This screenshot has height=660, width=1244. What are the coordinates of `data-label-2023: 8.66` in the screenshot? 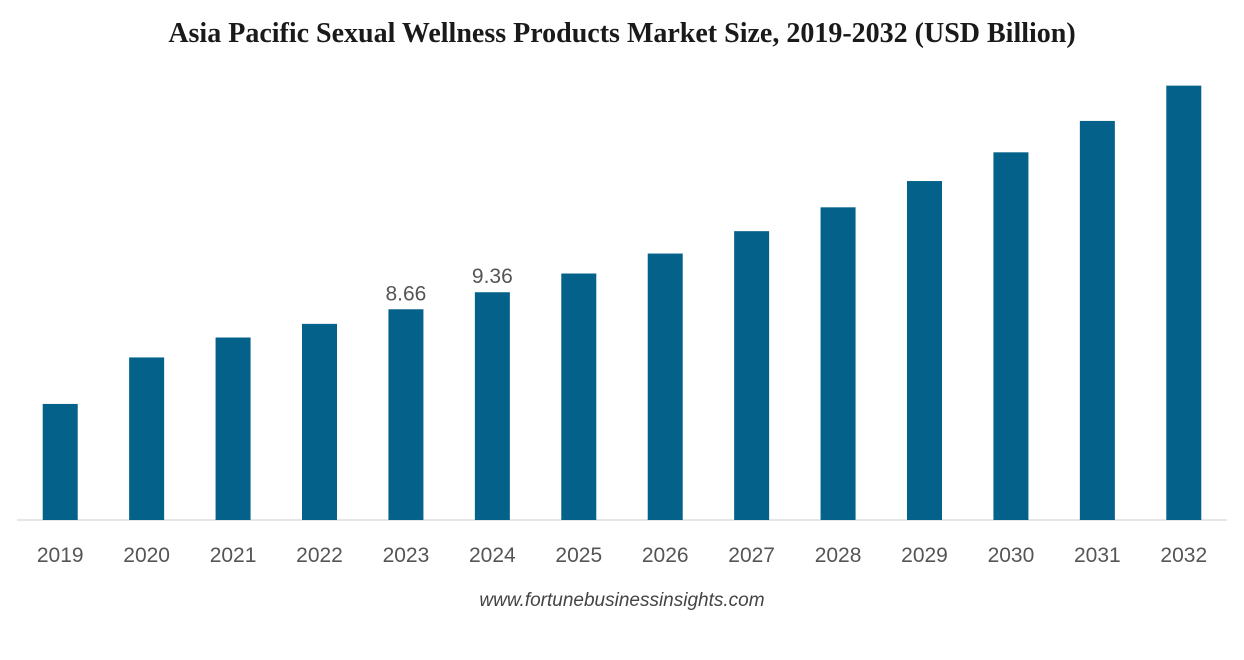 It's located at (405, 293).